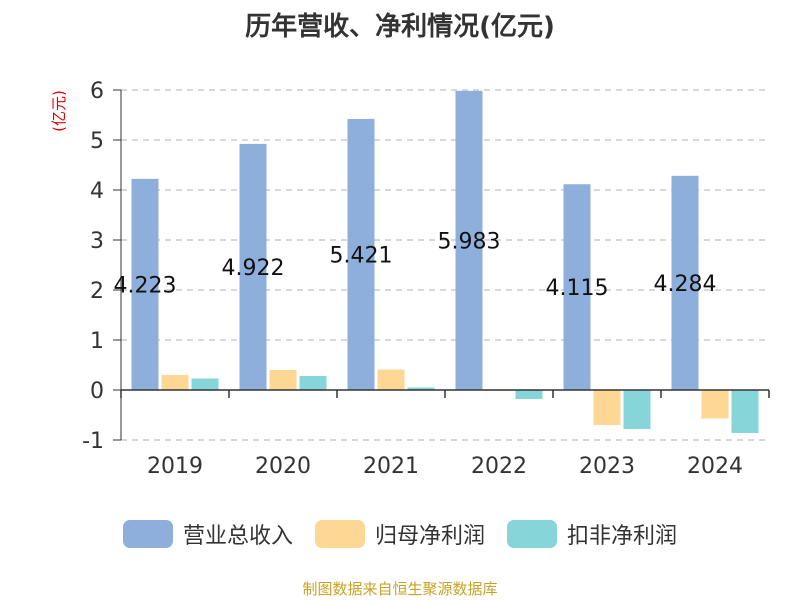  I want to click on data-label: 5.421, so click(361, 255).